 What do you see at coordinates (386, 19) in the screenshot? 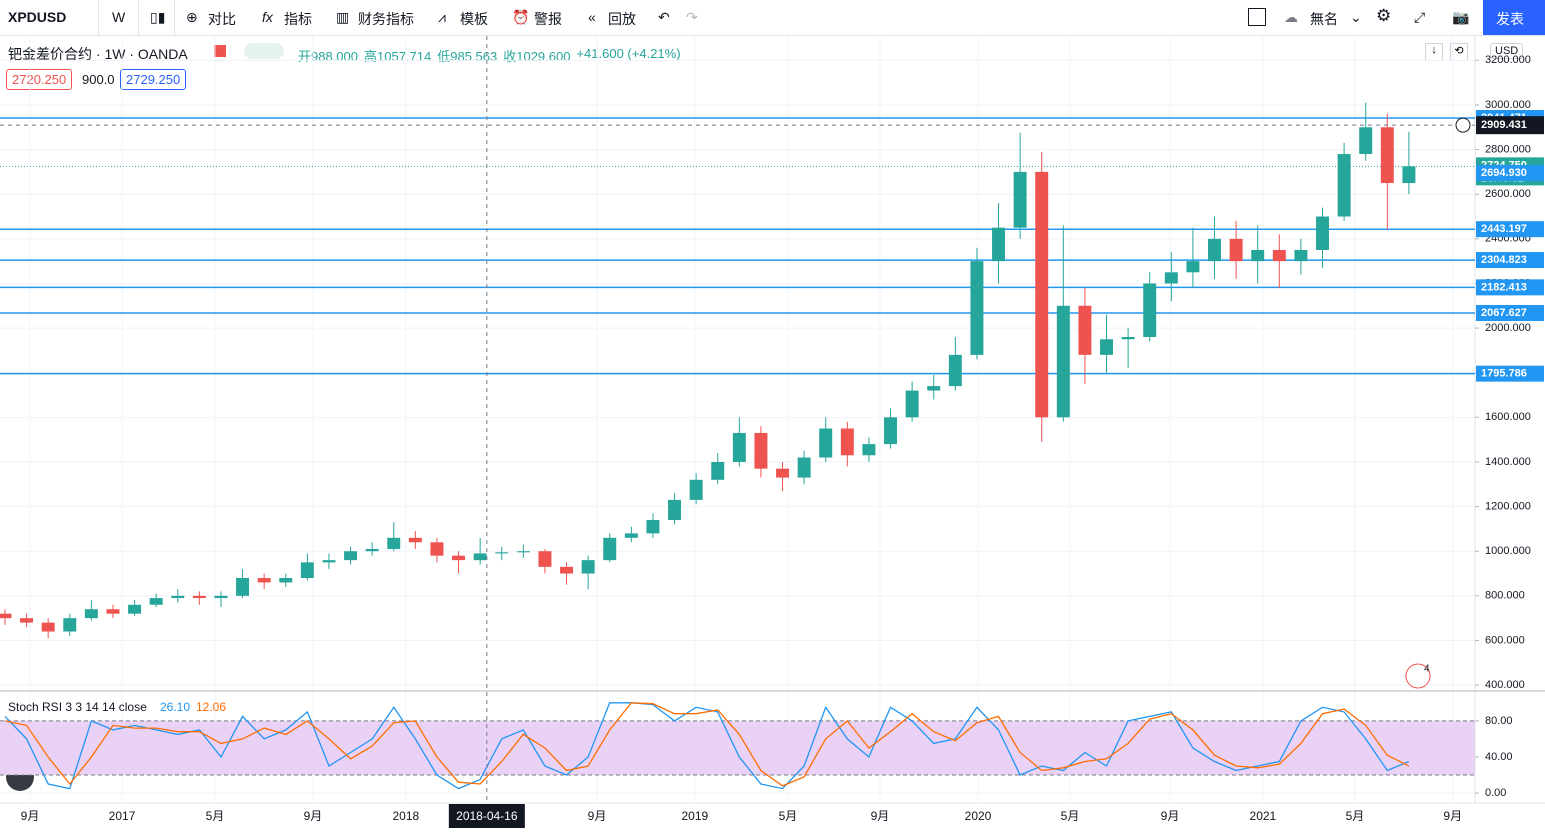
I see `financials: 财务指标` at bounding box center [386, 19].